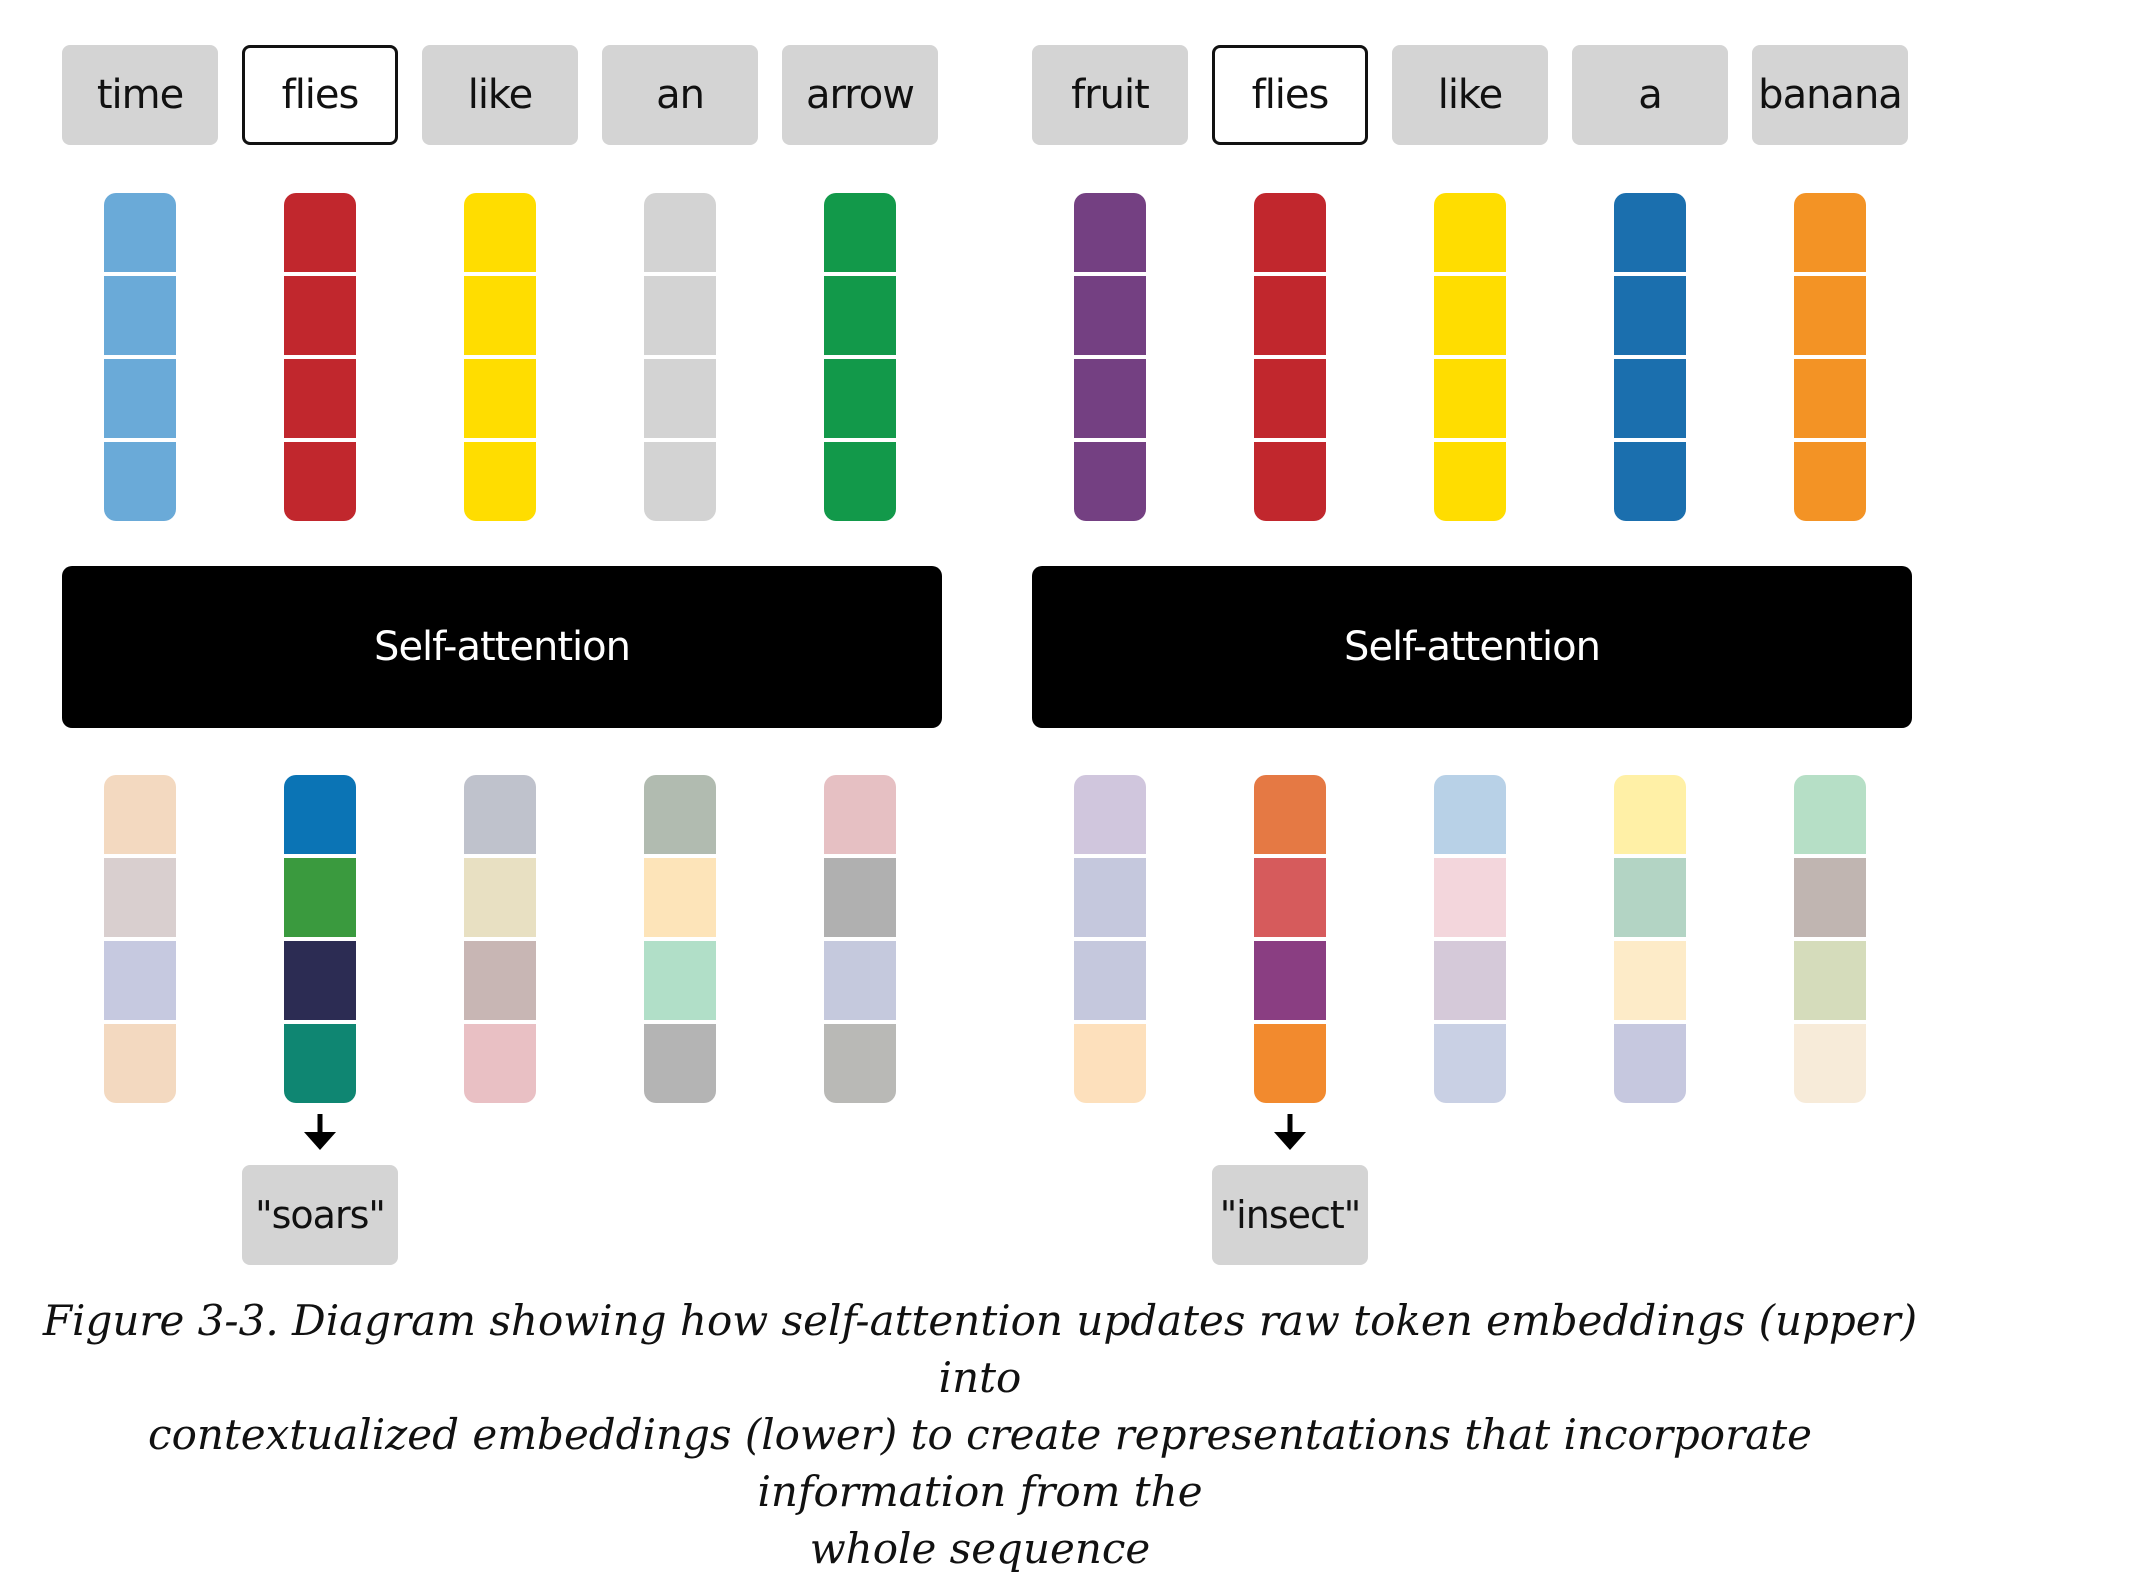 This screenshot has height=1577, width=2134. Describe the element at coordinates (860, 939) in the screenshot. I see `contextual-embedding-arrow` at that location.